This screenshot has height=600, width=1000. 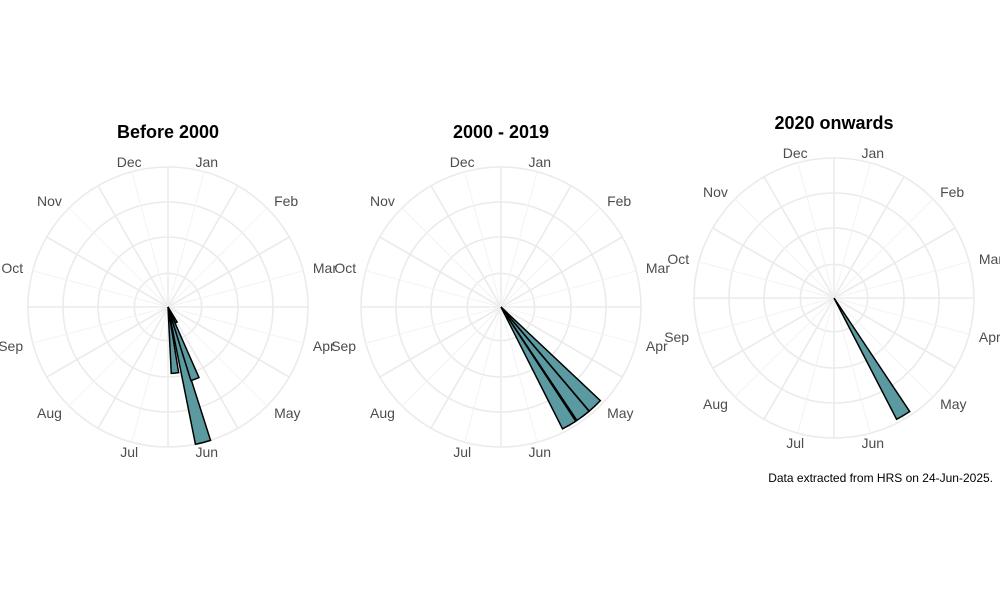 I want to click on panel-title: 2020 onwards, so click(x=833, y=123).